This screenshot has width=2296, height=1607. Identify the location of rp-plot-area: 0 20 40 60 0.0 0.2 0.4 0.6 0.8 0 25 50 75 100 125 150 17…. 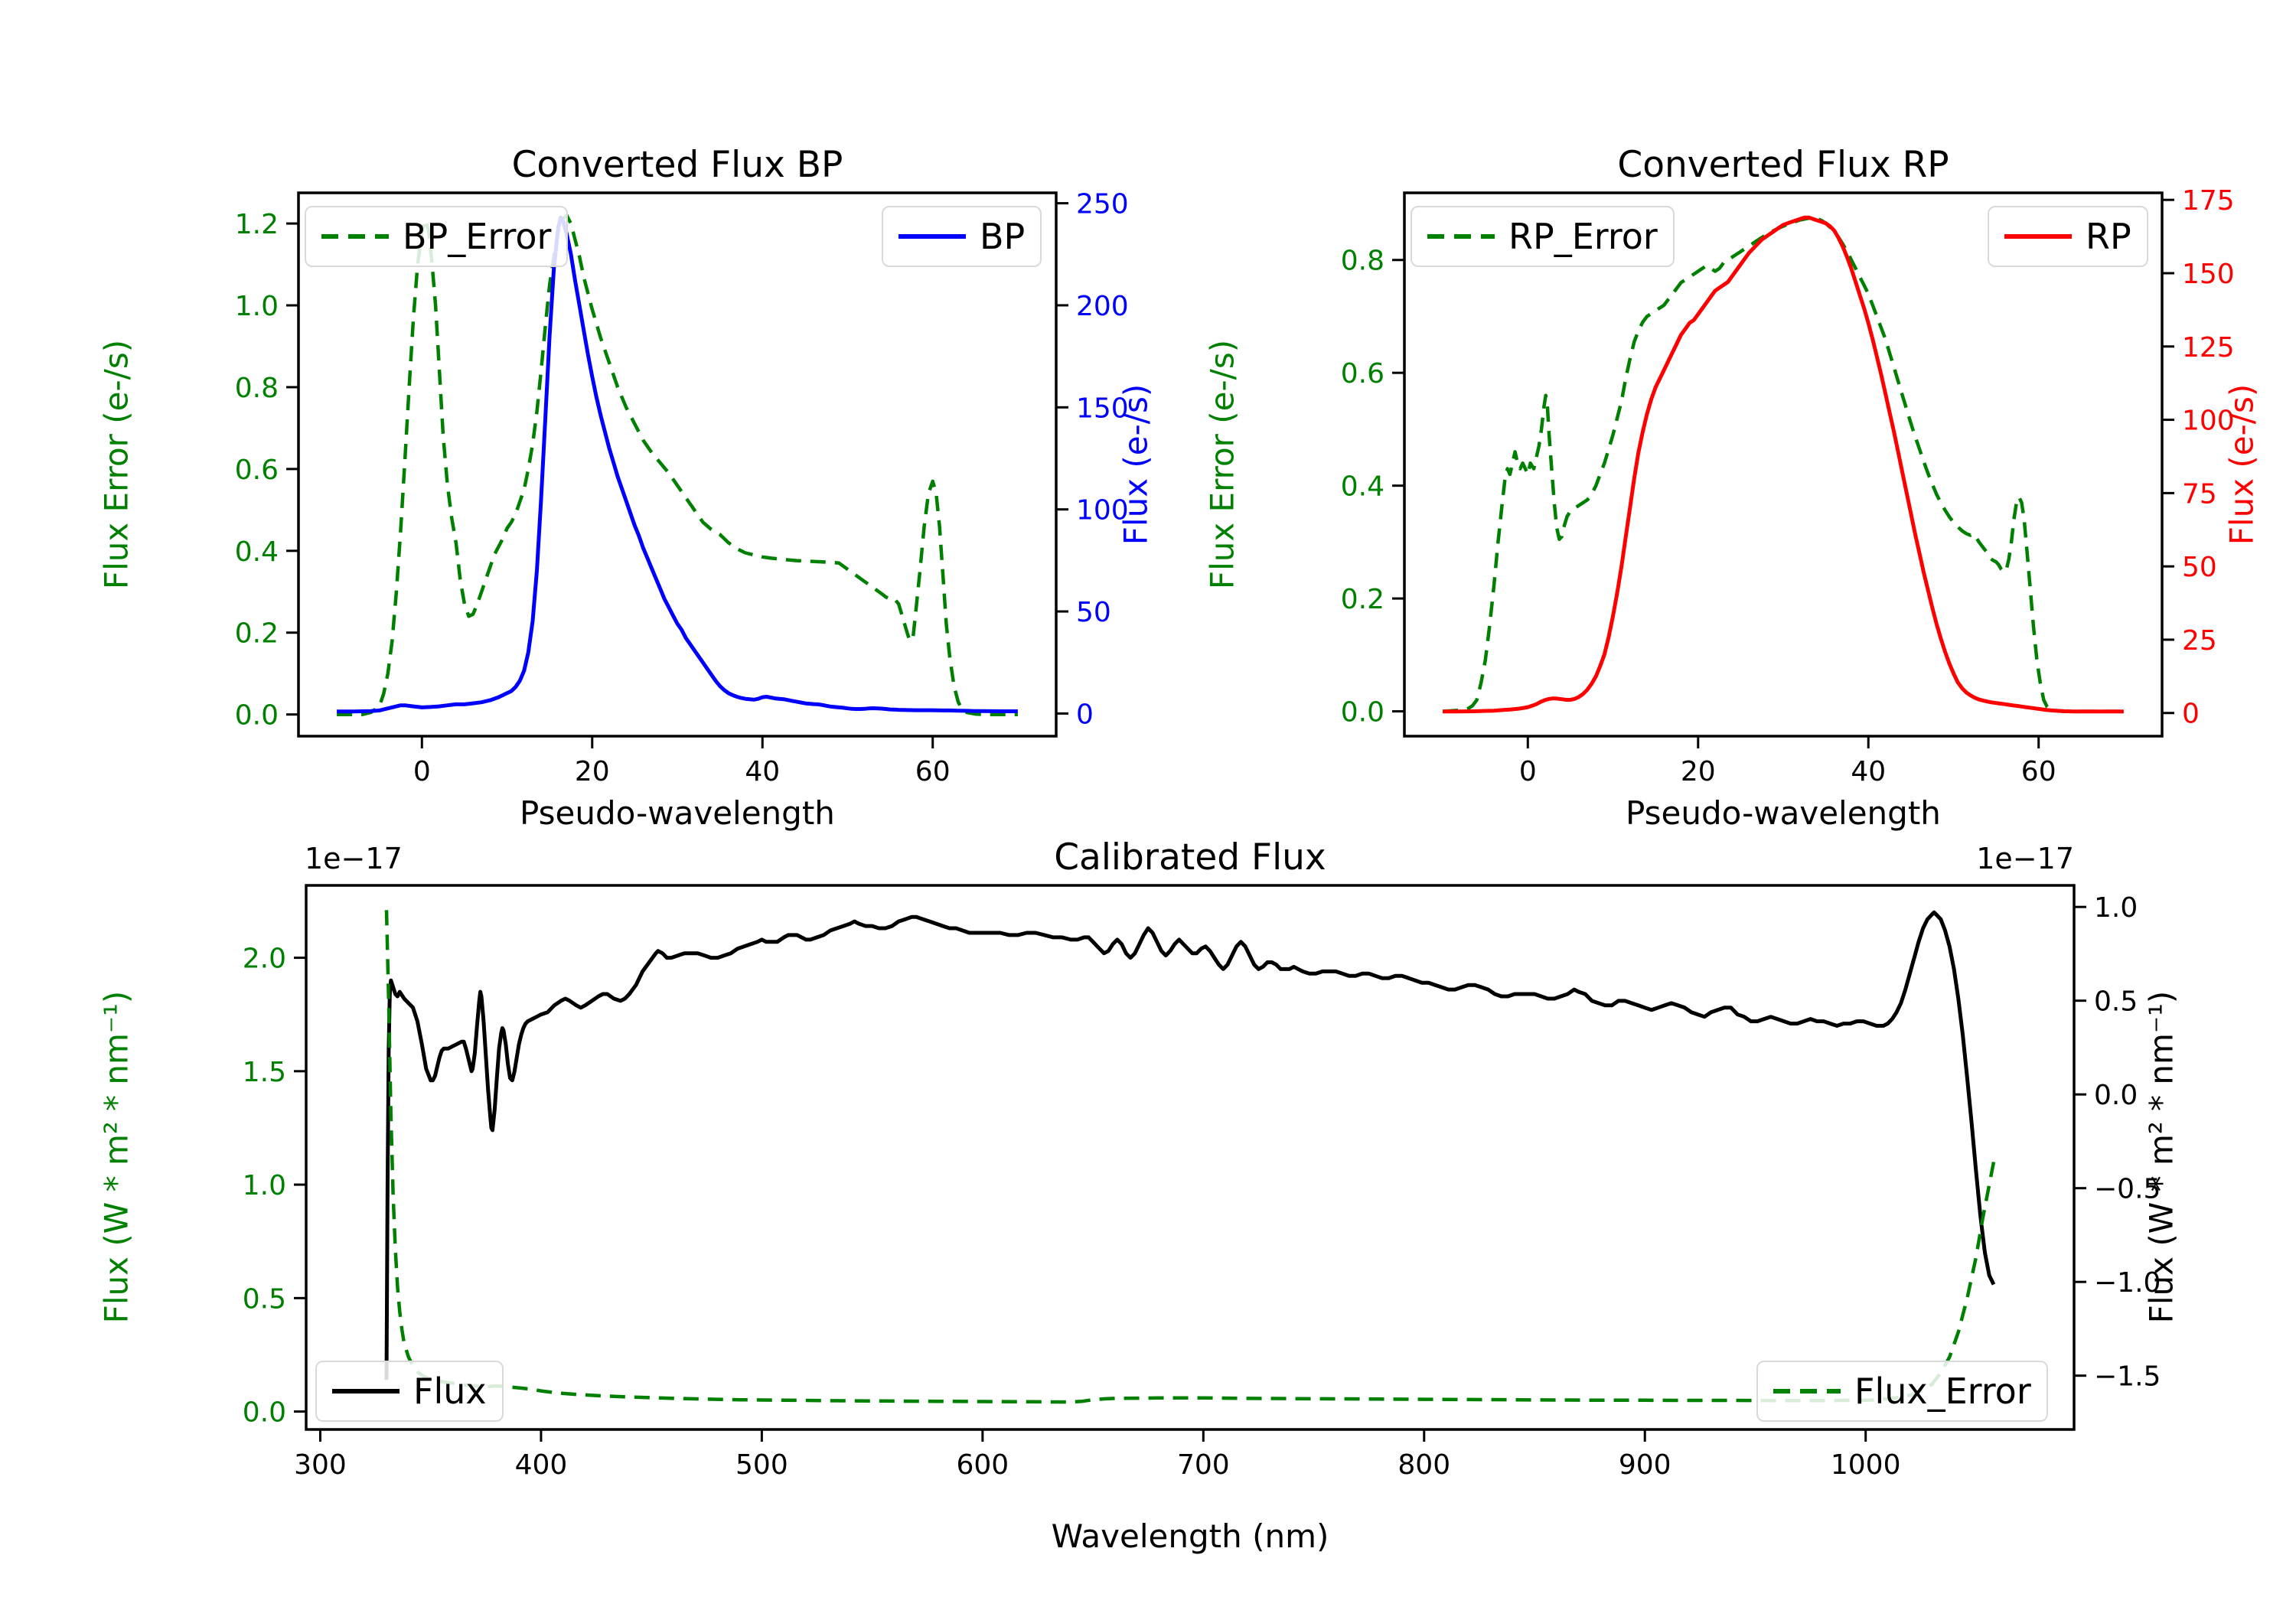
(1788, 486).